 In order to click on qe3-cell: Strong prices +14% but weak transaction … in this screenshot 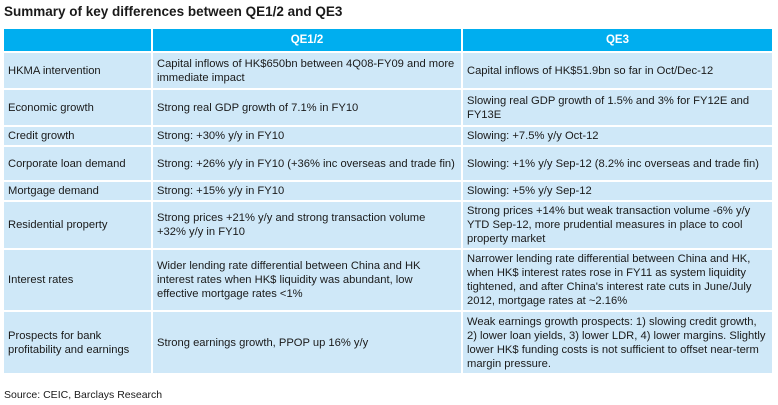, I will do `click(616, 224)`.